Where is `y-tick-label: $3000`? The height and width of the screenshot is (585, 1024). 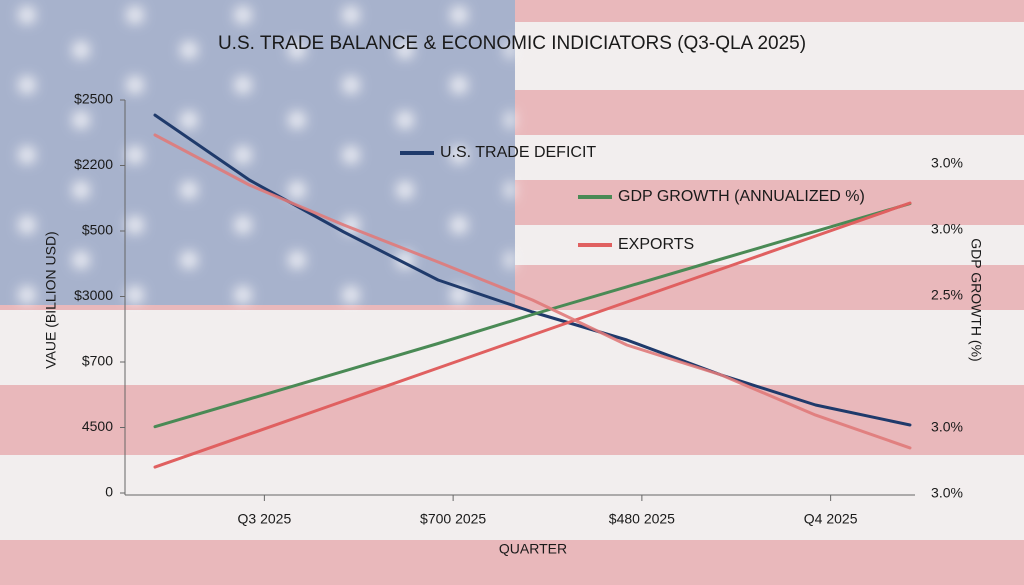 y-tick-label: $3000 is located at coordinates (93, 295).